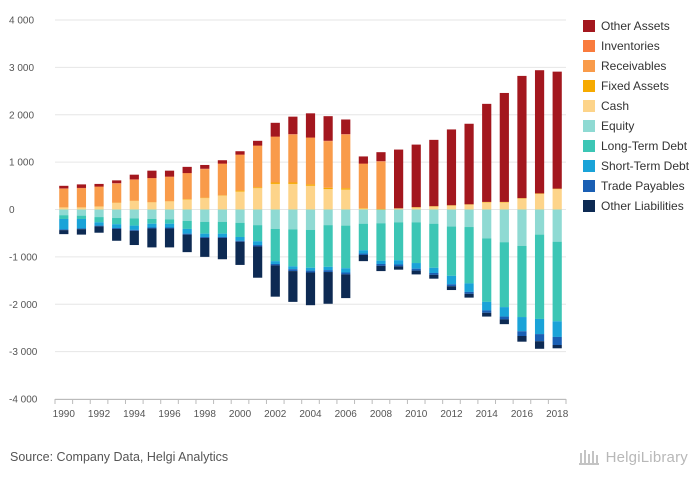 This screenshot has width=700, height=483. What do you see at coordinates (23, 352) in the screenshot?
I see `y-tick-label: -3 000` at bounding box center [23, 352].